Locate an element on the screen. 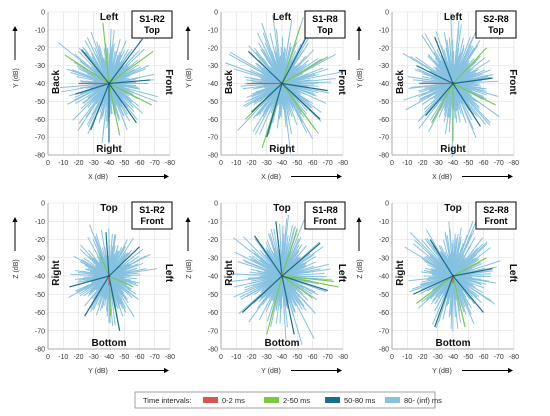  legend-label: 0-2 ms is located at coordinates (233, 400).